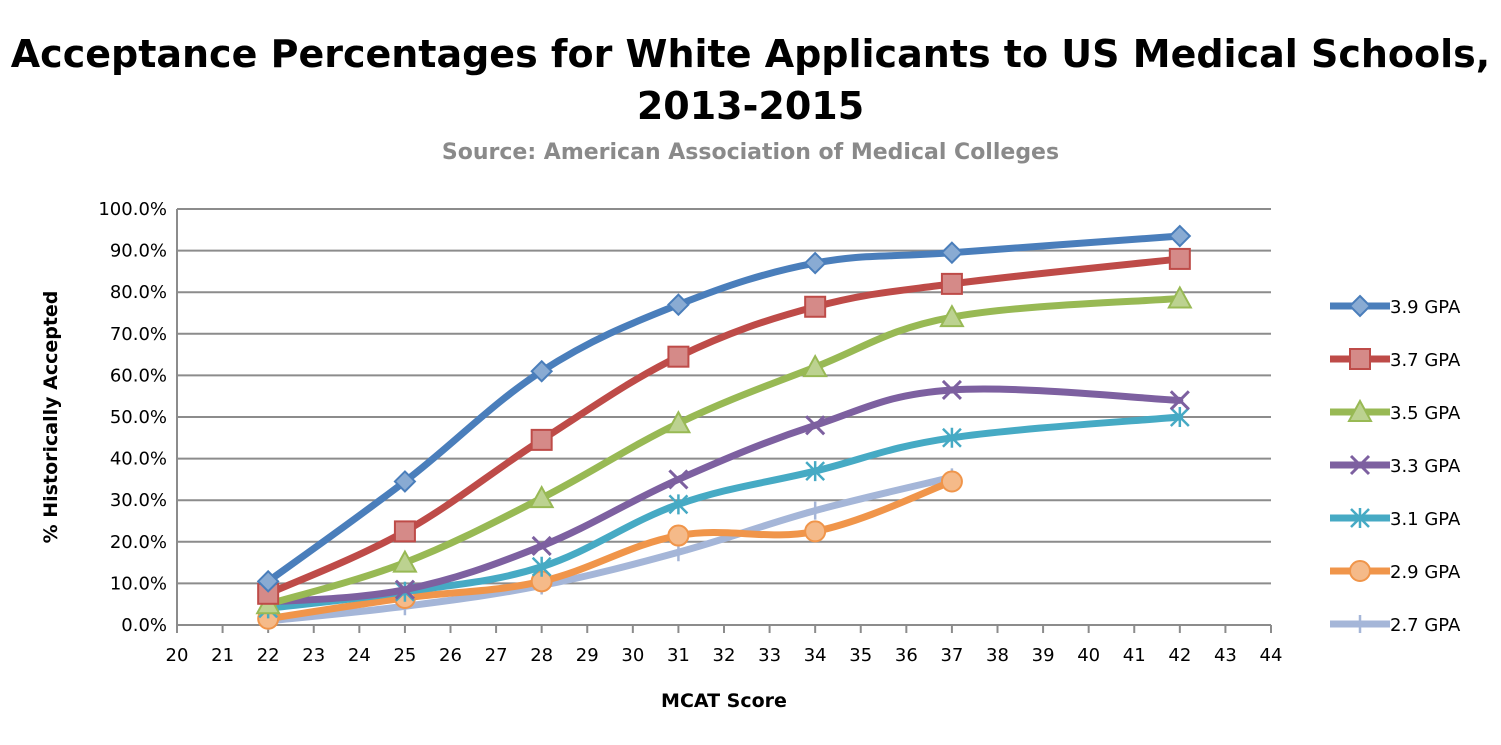  What do you see at coordinates (769, 655) in the screenshot?
I see `x-tick-label: 33` at bounding box center [769, 655].